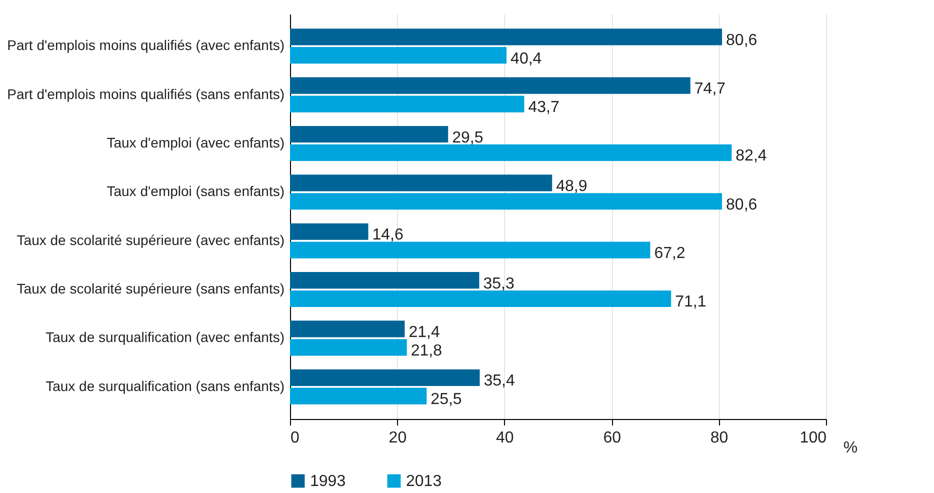  What do you see at coordinates (195, 191) in the screenshot?
I see `y-tick-label: Taux d'emploi (sans enfants)` at bounding box center [195, 191].